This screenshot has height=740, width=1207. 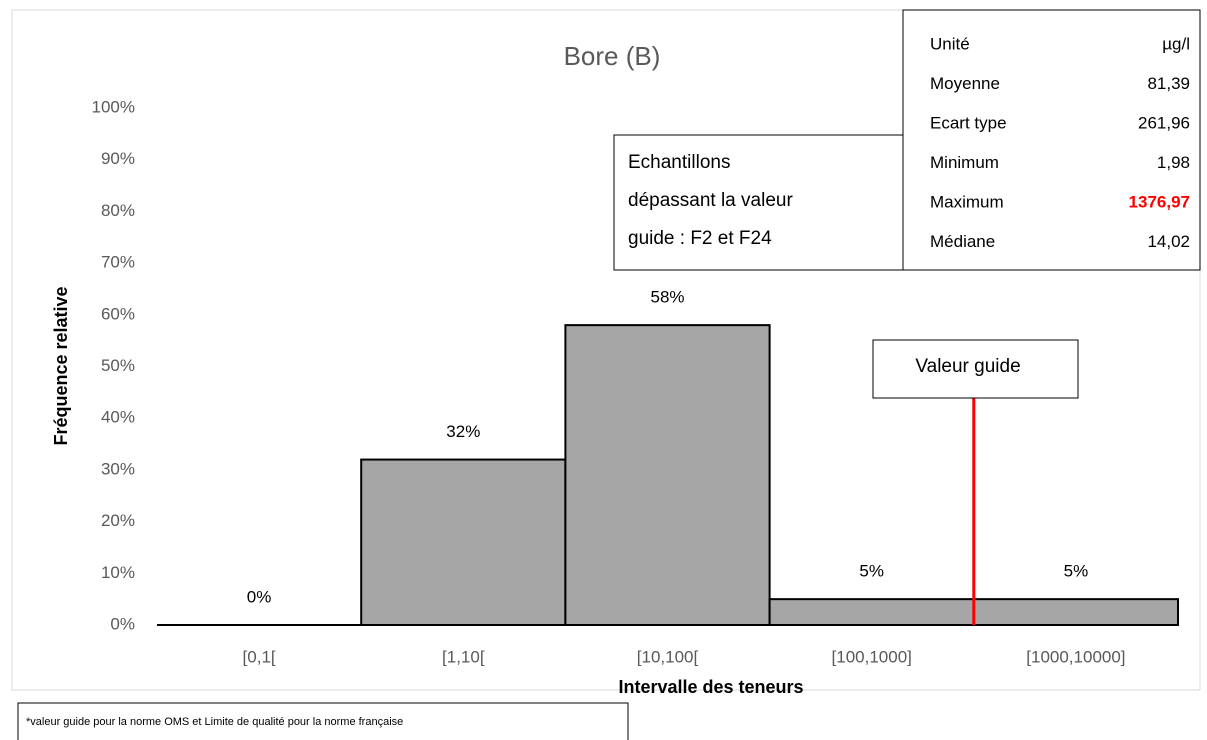 I want to click on annotation-box, so click(x=758, y=202).